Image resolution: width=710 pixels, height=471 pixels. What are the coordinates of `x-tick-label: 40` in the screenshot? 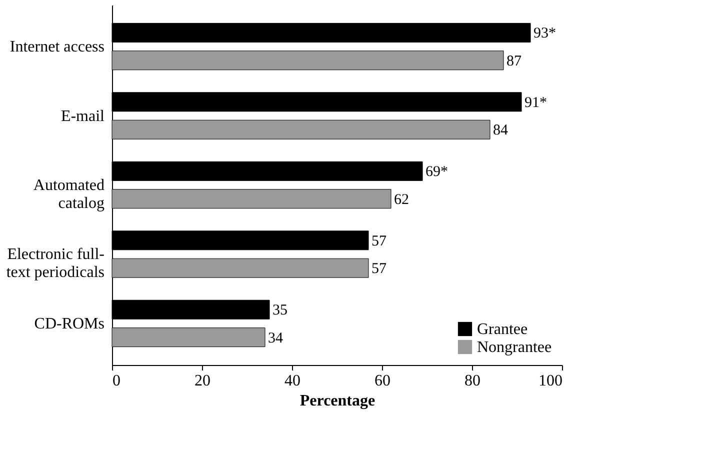 It's located at (292, 381).